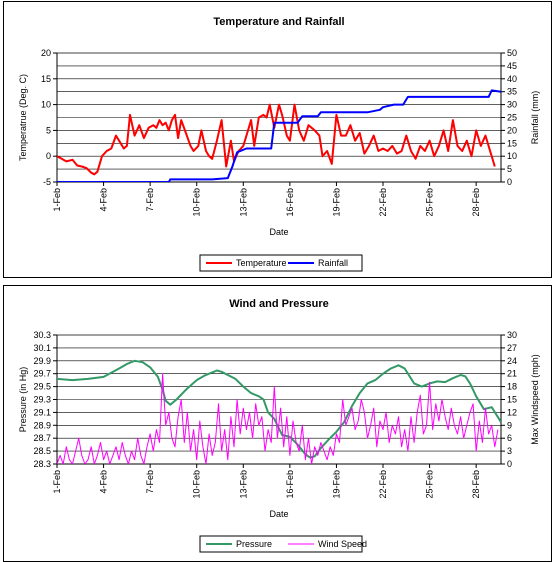 The image size is (556, 562). What do you see at coordinates (278, 22) in the screenshot?
I see `chart-title: Temperature and Rainfall` at bounding box center [278, 22].